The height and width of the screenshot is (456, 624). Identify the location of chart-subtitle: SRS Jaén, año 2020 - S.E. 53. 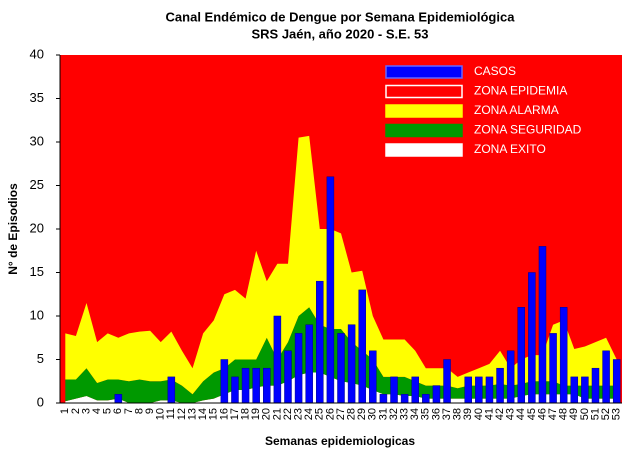
(339, 33).